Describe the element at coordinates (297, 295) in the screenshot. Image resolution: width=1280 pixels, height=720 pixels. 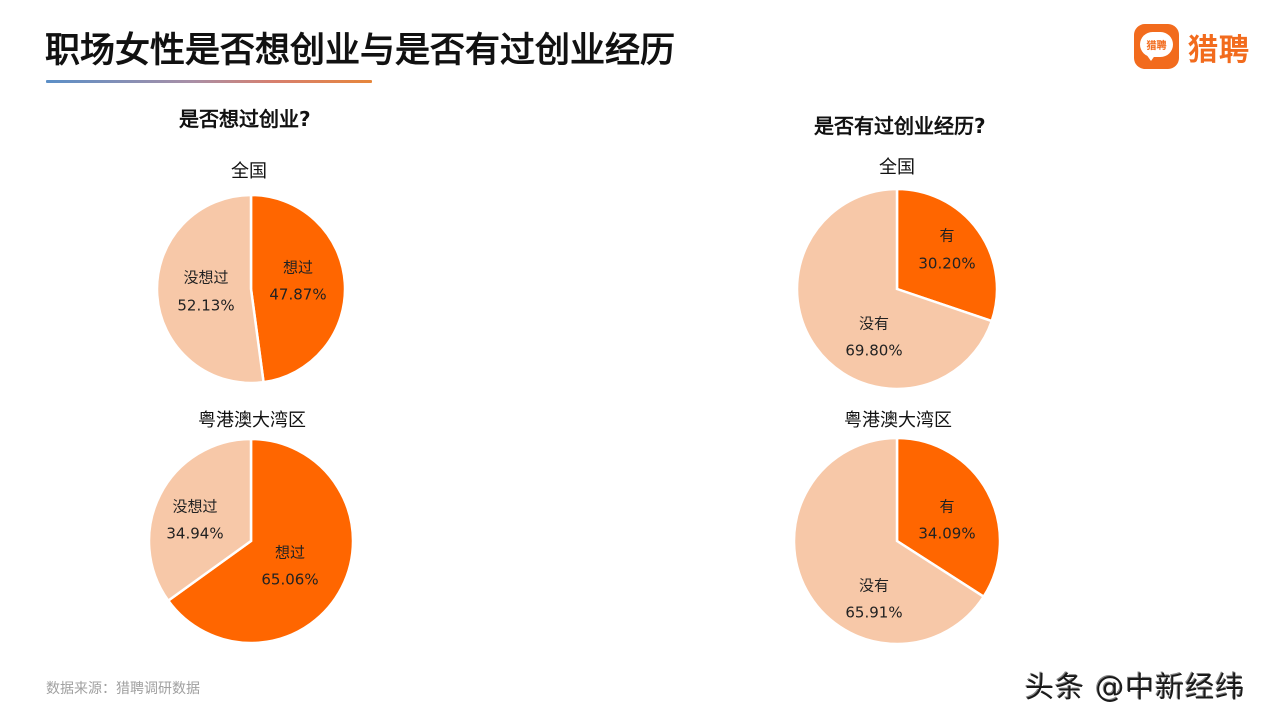
I see `slice-percent-label: 47.87%` at that location.